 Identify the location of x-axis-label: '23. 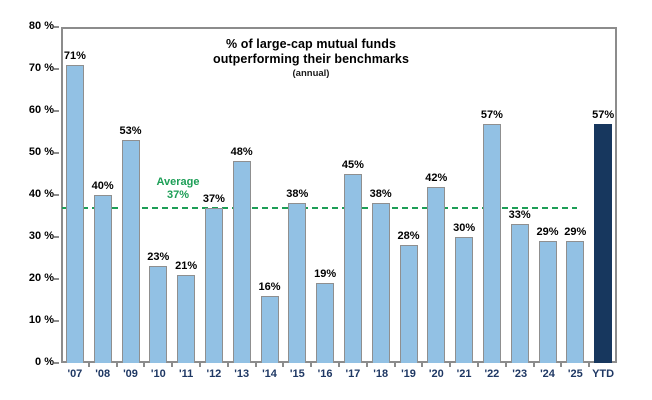
(520, 374).